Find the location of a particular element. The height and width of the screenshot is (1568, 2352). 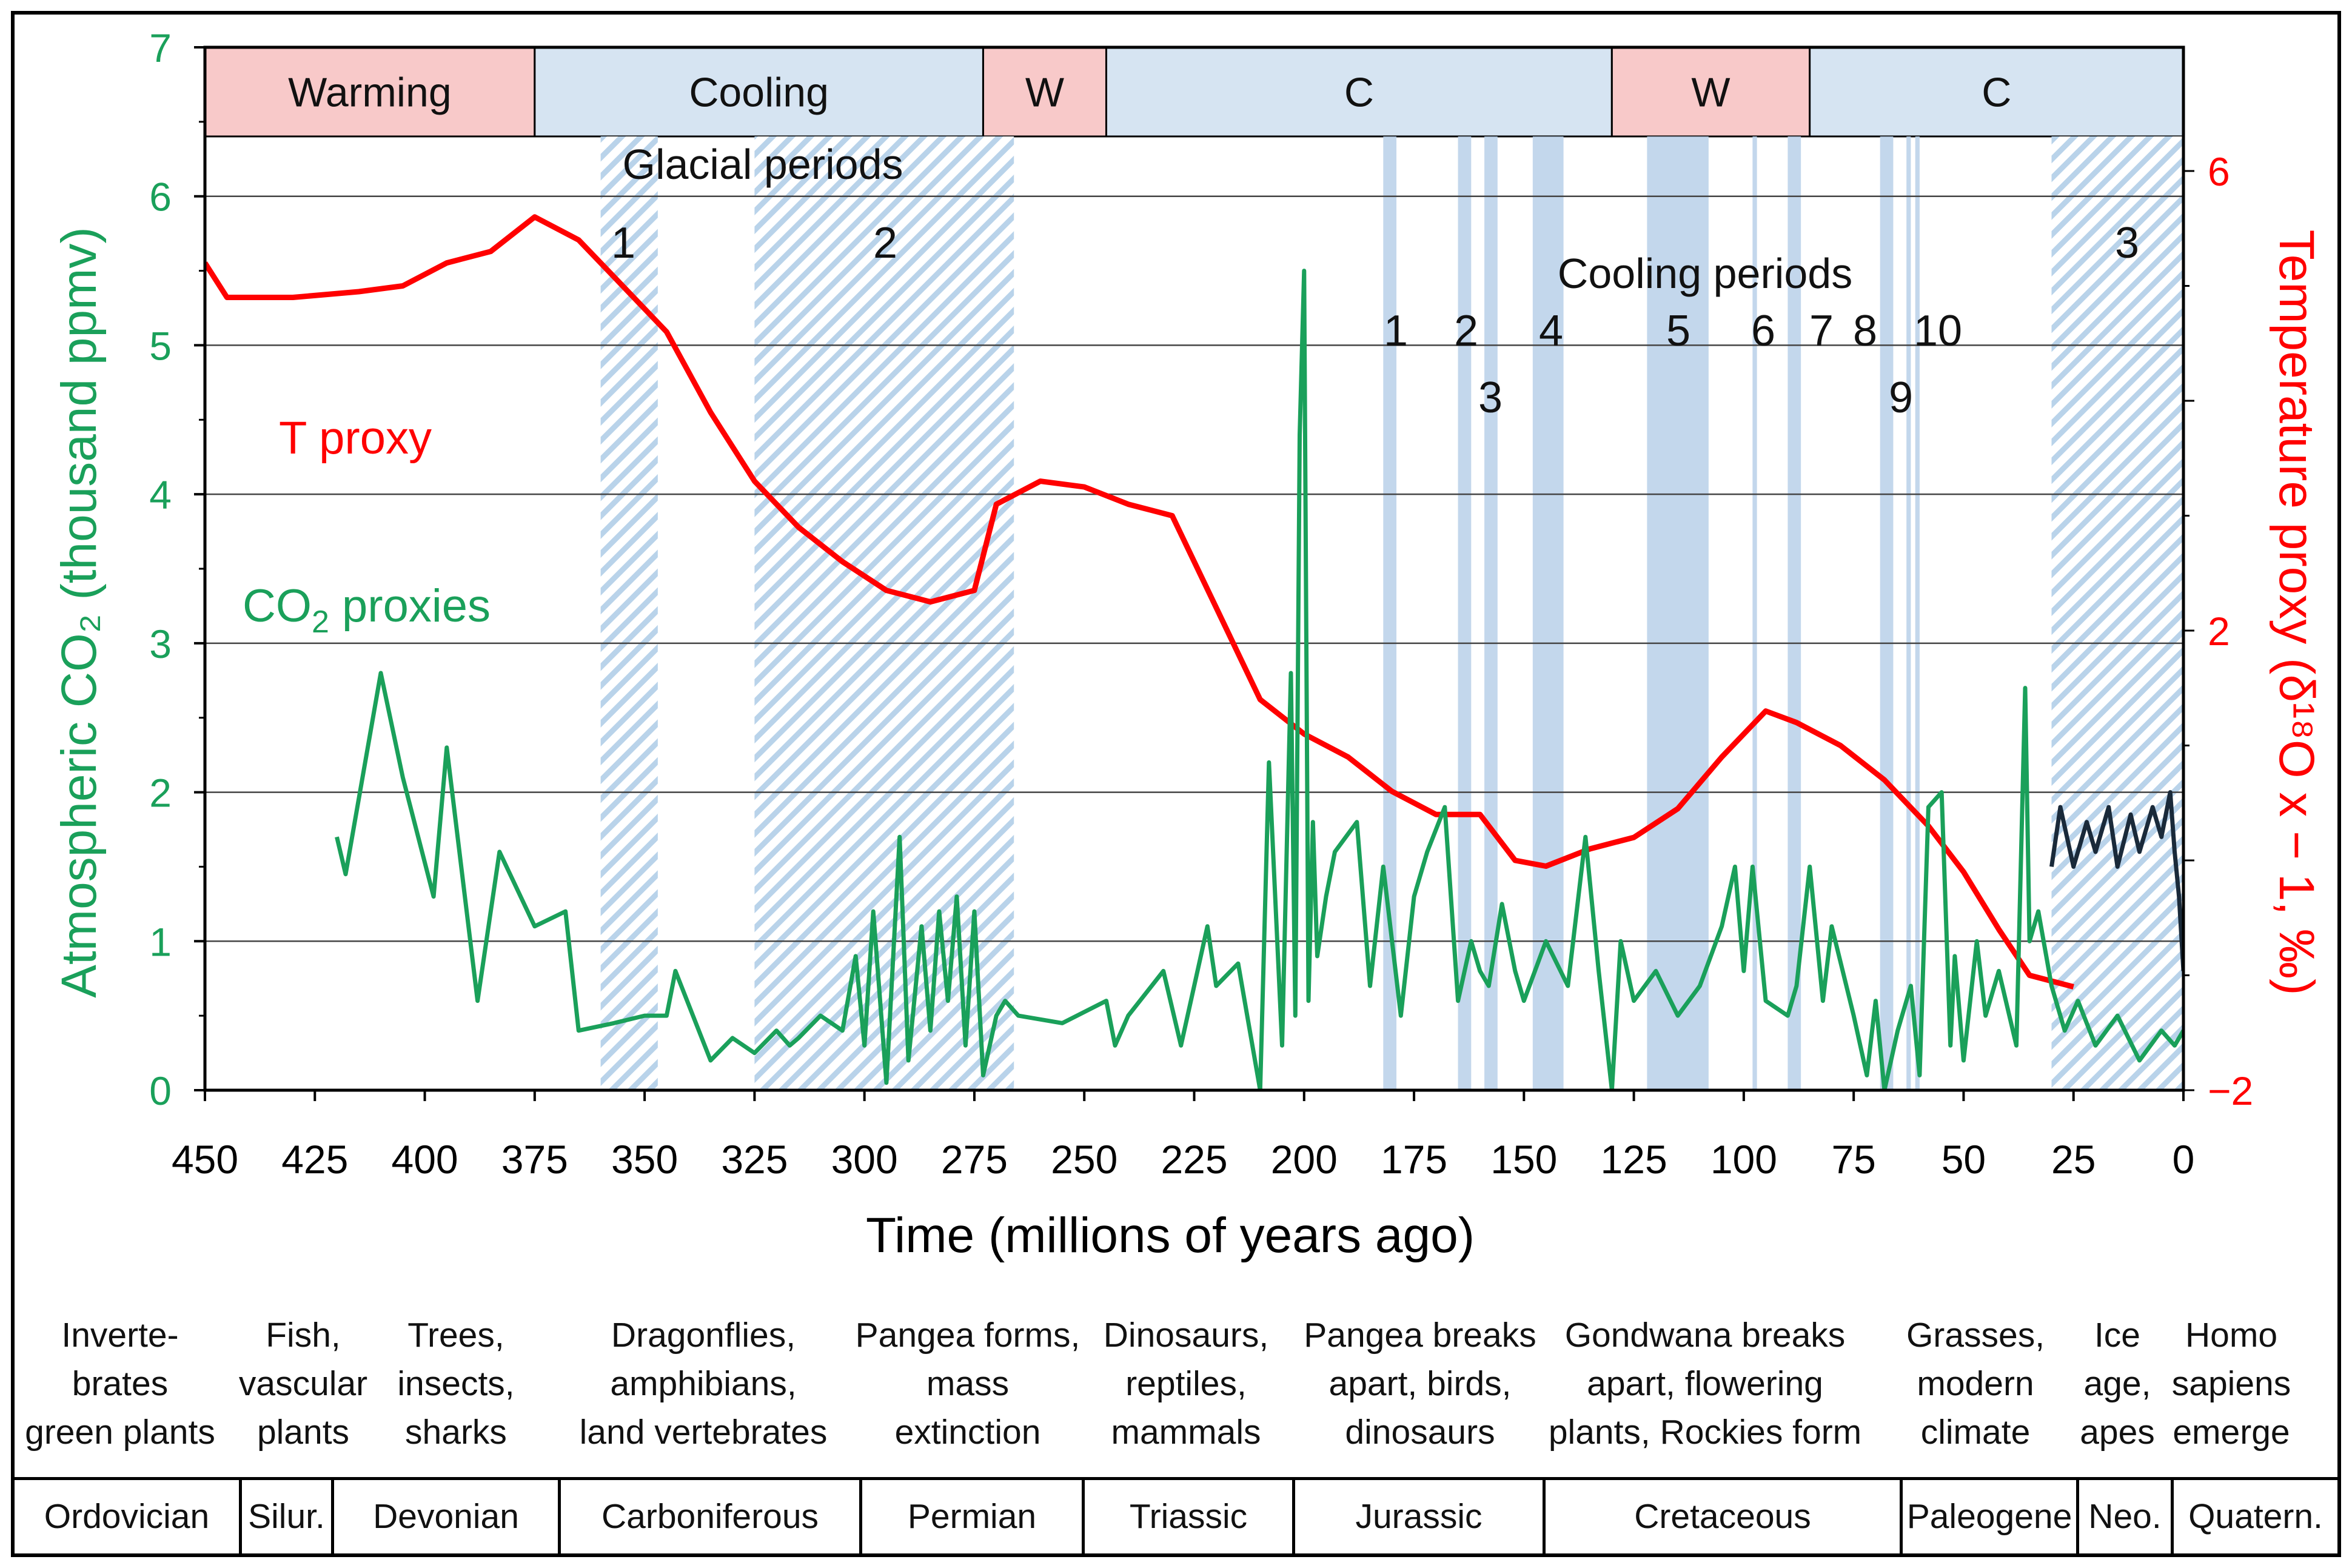

era-caption-line: Pangea breaks is located at coordinates (1420, 1335).